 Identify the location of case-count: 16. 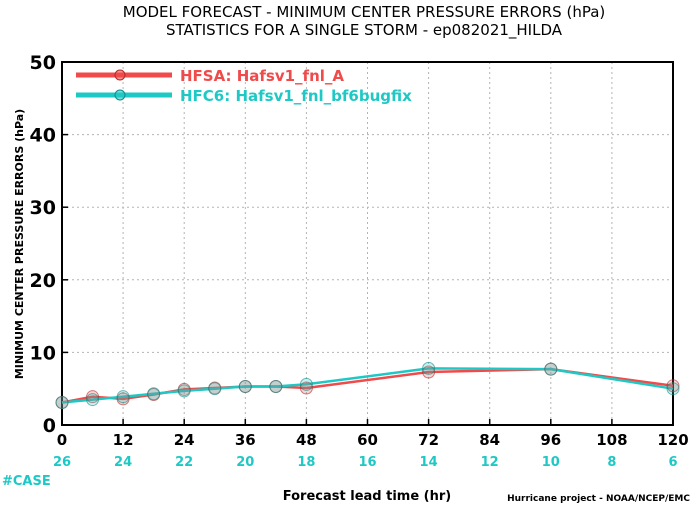
(367, 462).